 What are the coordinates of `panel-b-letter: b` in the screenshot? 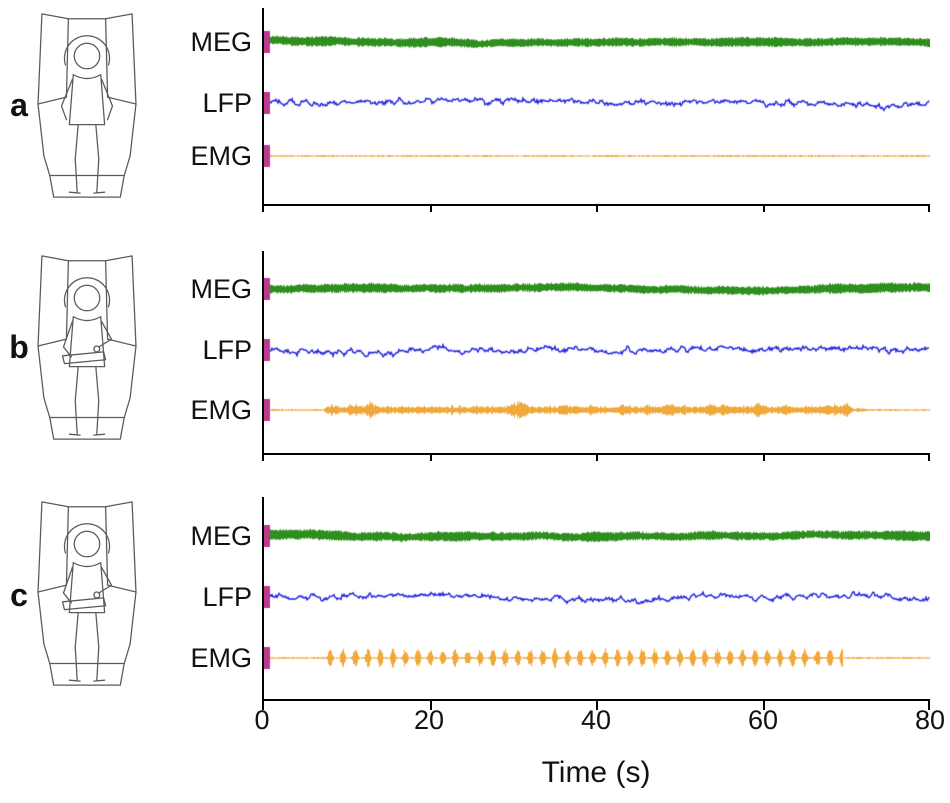 It's located at (19, 347).